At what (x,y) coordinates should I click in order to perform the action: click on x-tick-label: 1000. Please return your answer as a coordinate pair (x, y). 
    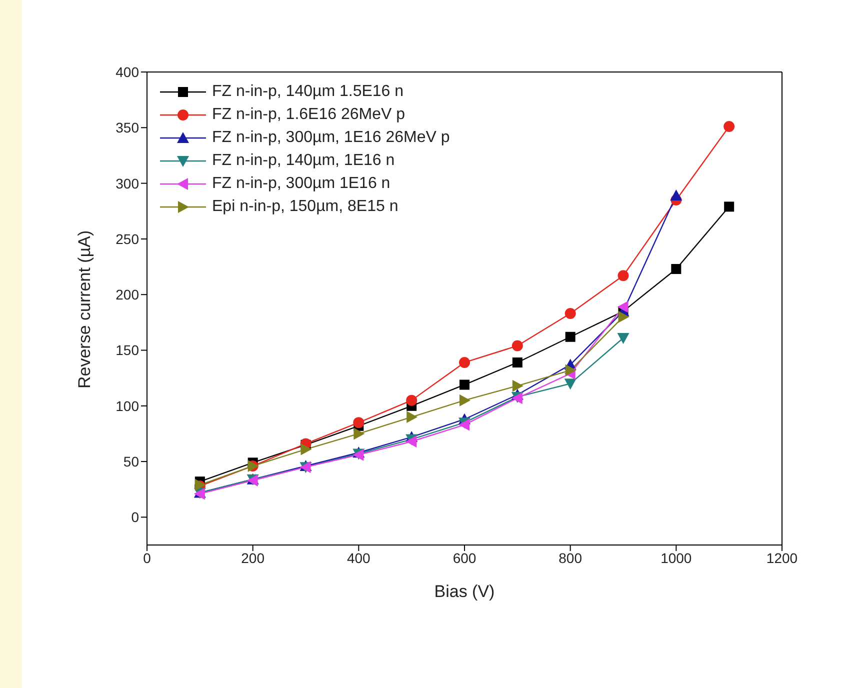
    Looking at the image, I should click on (676, 558).